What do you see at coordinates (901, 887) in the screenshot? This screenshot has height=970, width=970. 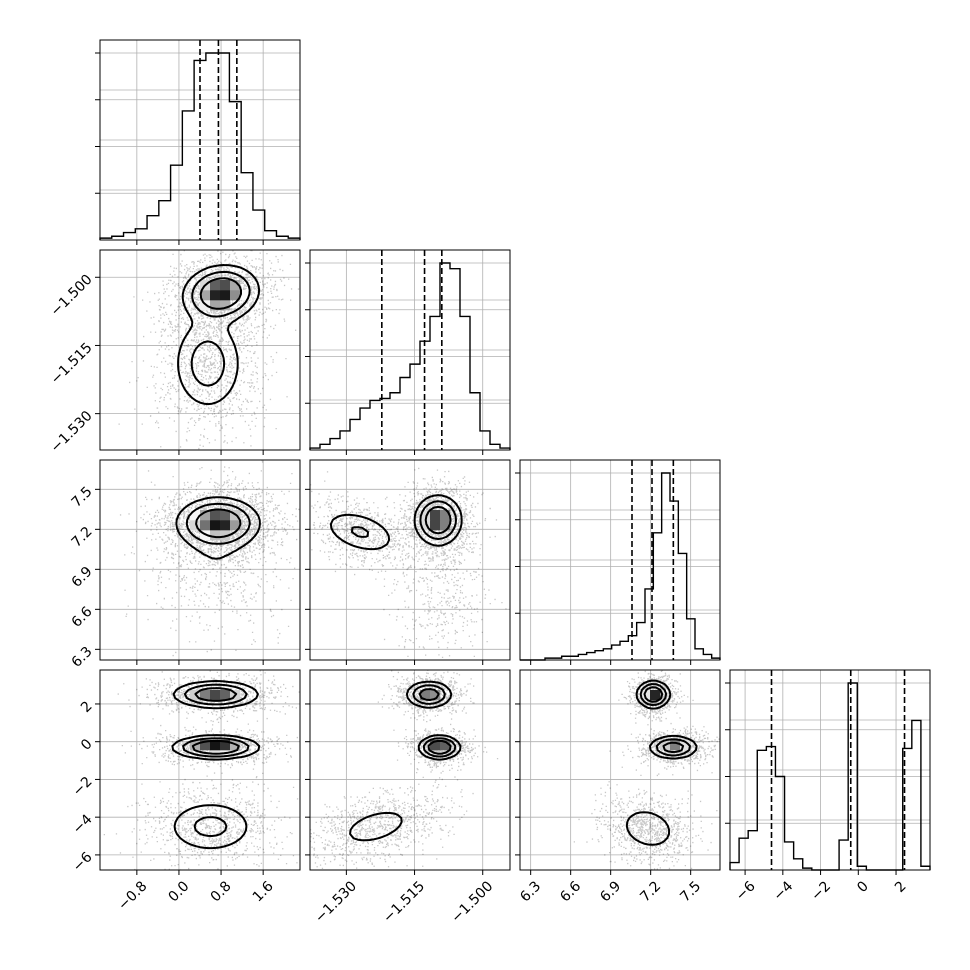 I see `x-tick-label-3-4: 2` at bounding box center [901, 887].